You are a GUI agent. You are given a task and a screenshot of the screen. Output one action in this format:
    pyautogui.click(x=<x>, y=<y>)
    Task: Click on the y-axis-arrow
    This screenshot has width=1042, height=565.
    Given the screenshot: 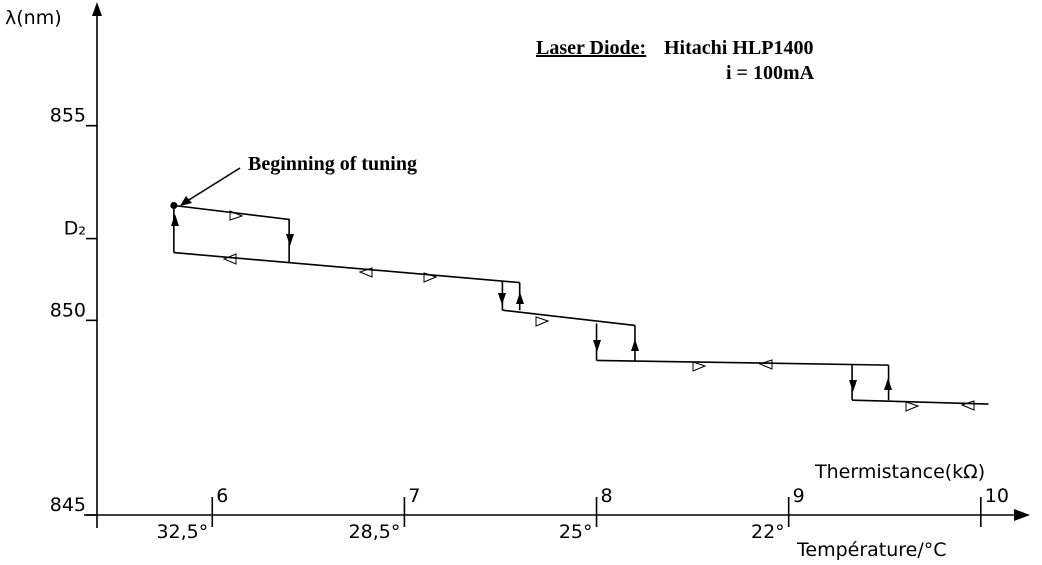 What is the action you would take?
    pyautogui.click(x=97, y=9)
    